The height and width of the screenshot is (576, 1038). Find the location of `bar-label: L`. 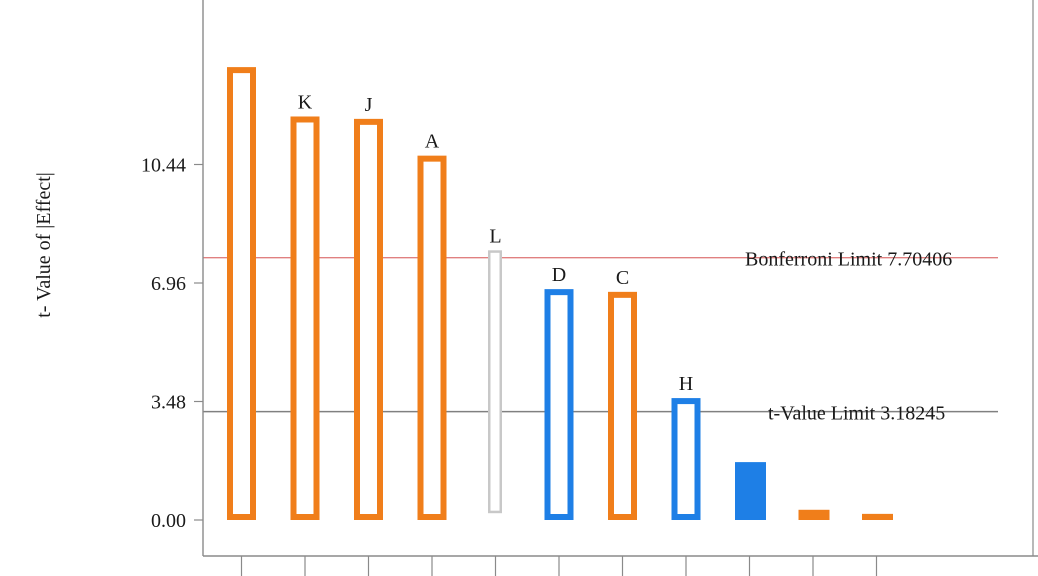

bar-label: L is located at coordinates (495, 236).